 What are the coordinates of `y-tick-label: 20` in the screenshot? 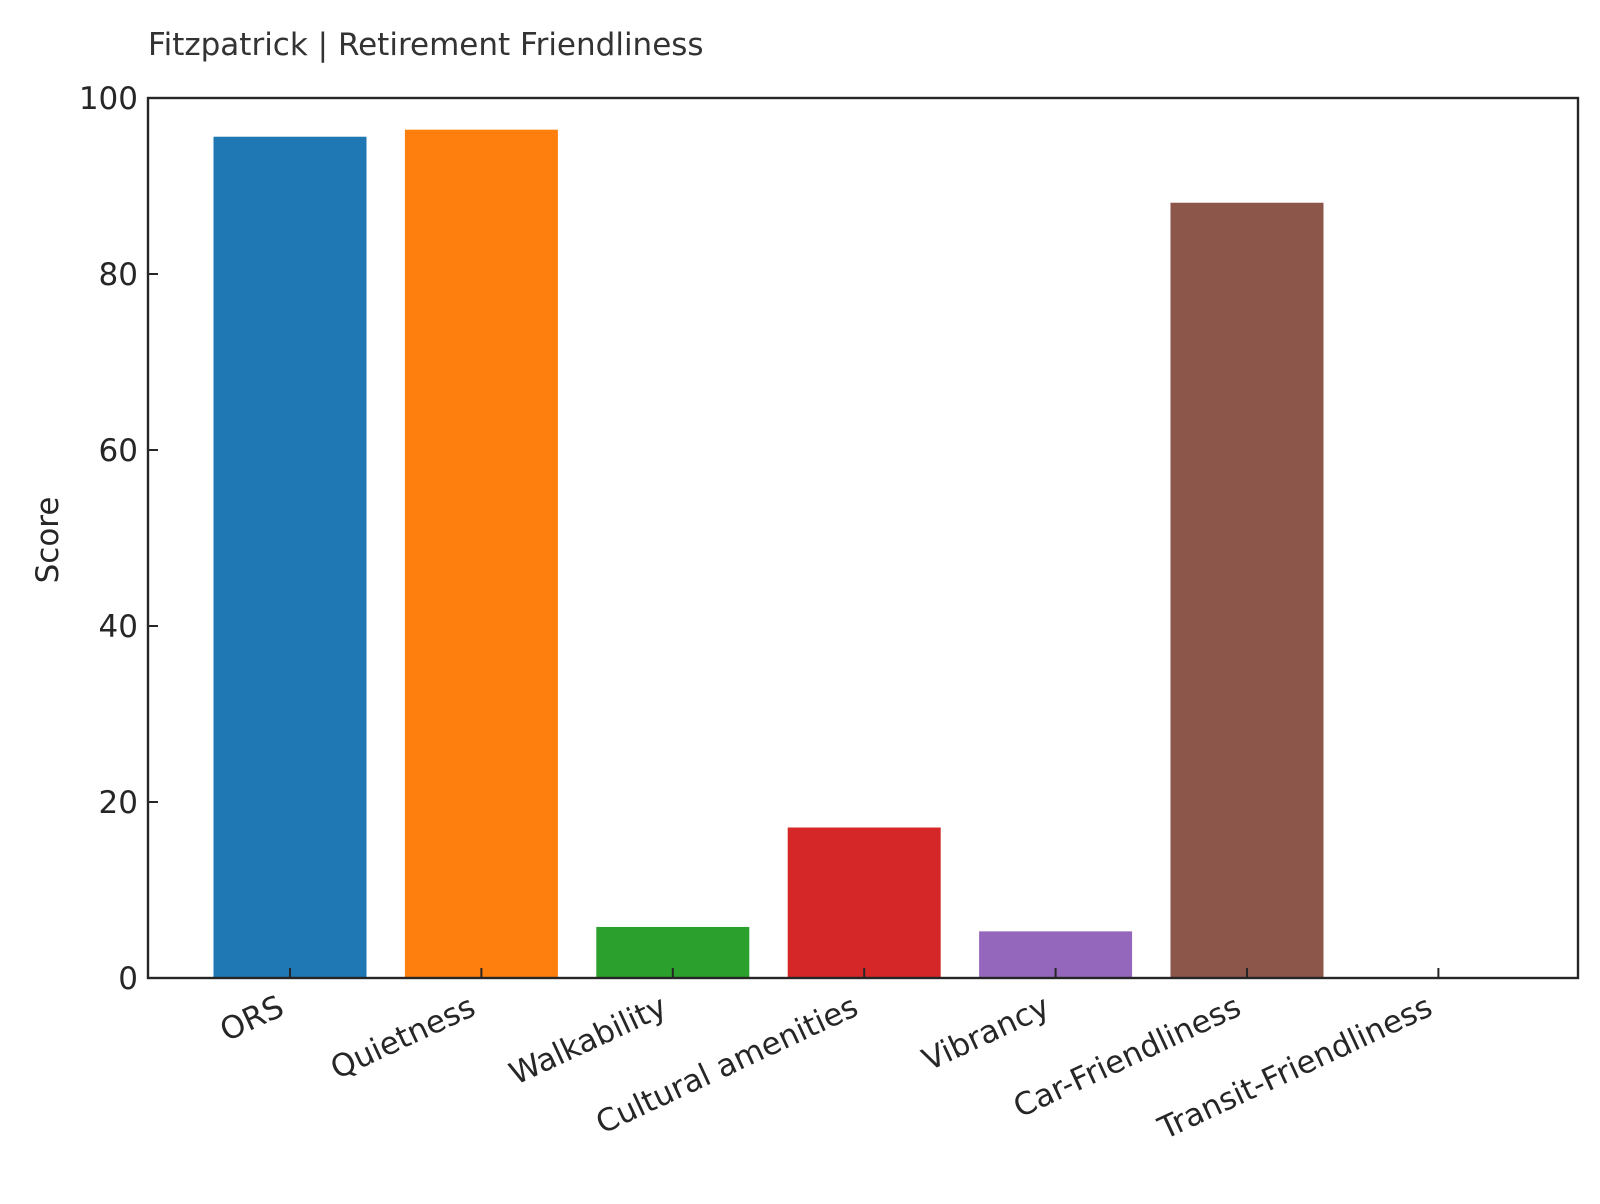 It's located at (118, 803).